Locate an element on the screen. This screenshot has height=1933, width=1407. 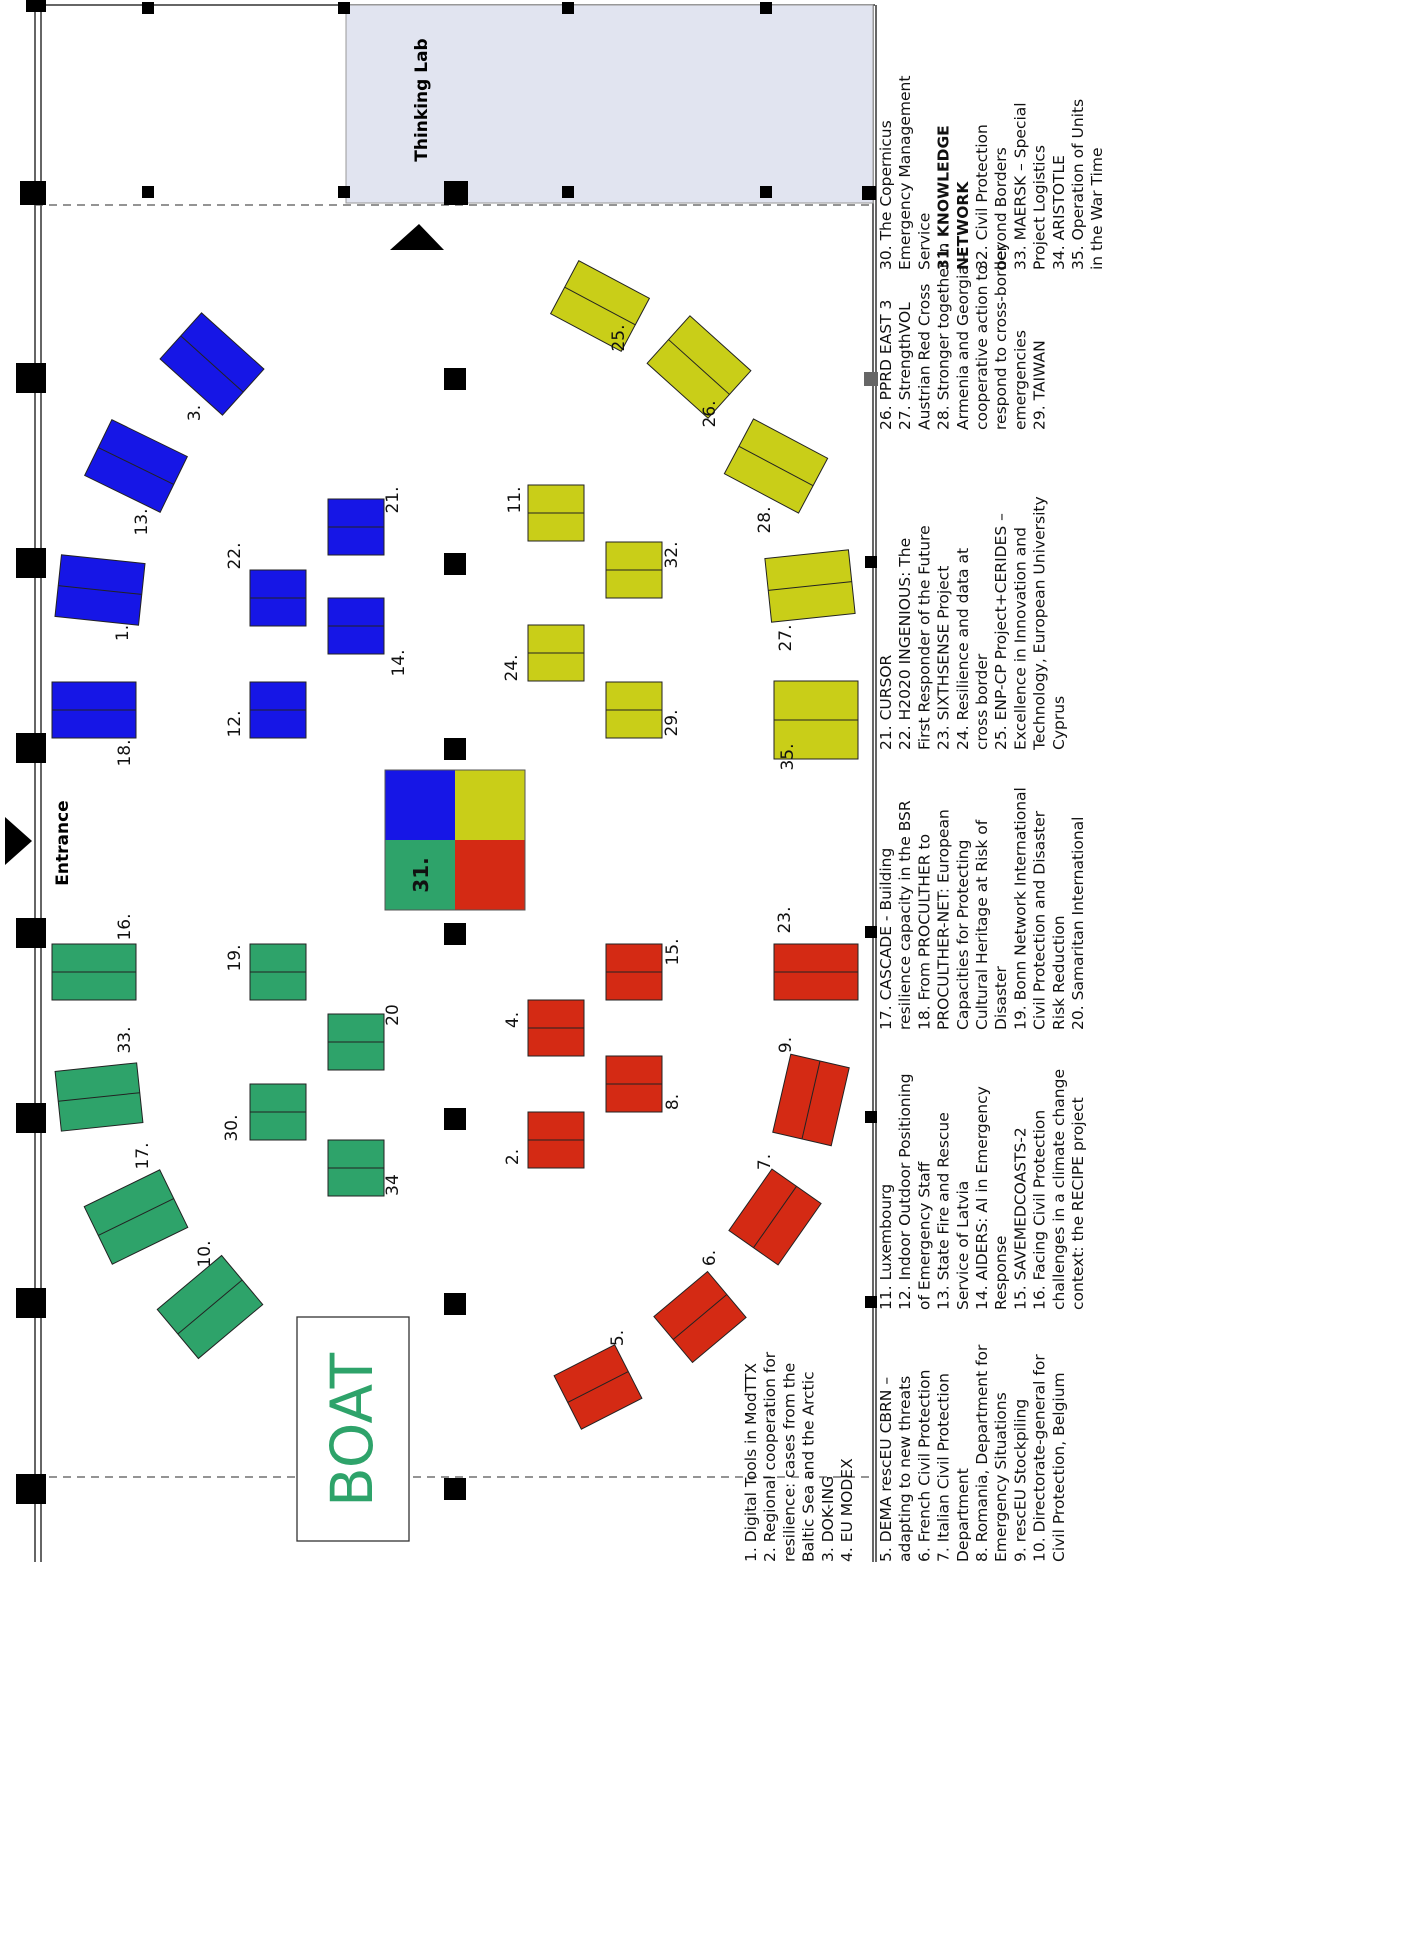
booth-number: 12. is located at coordinates (235, 723).